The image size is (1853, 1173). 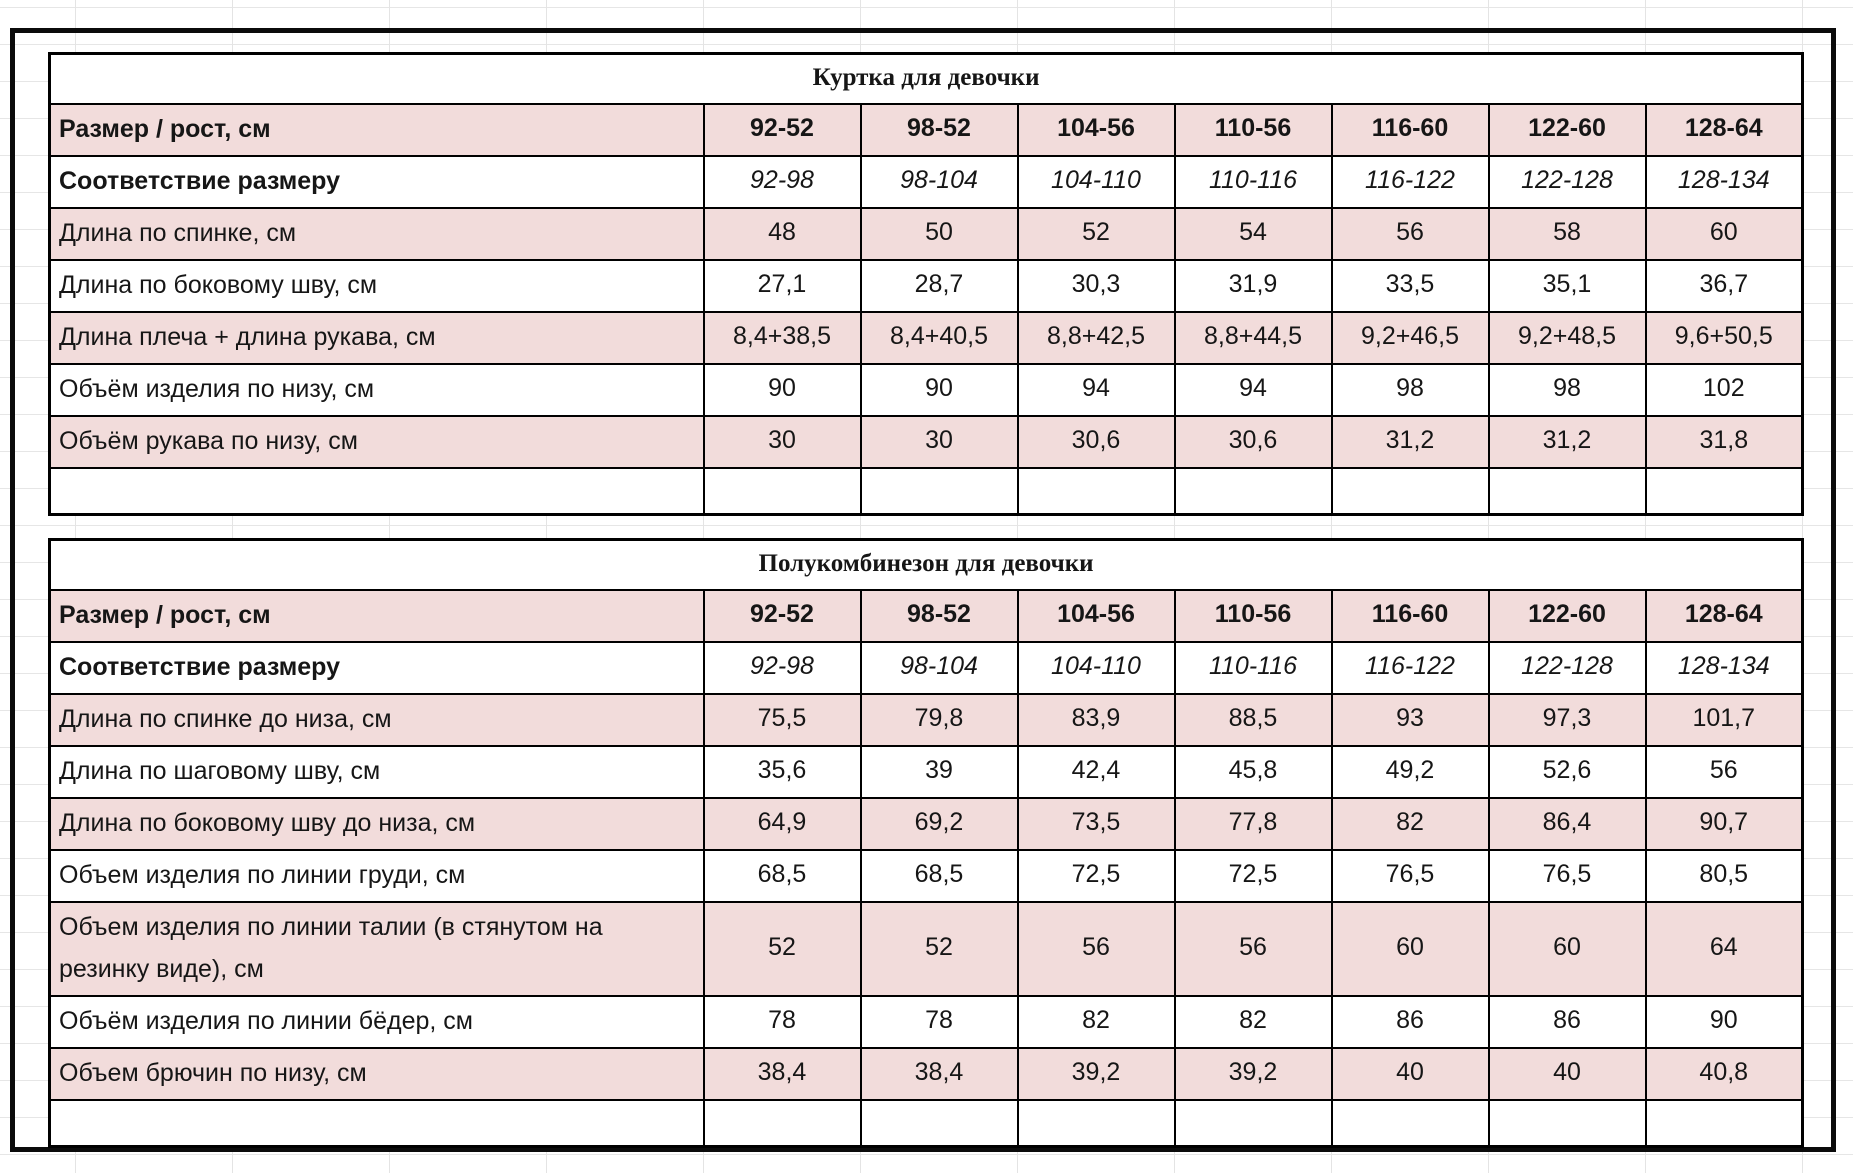 What do you see at coordinates (1253, 823) in the screenshot?
I see `measure-value-cell: 77,8` at bounding box center [1253, 823].